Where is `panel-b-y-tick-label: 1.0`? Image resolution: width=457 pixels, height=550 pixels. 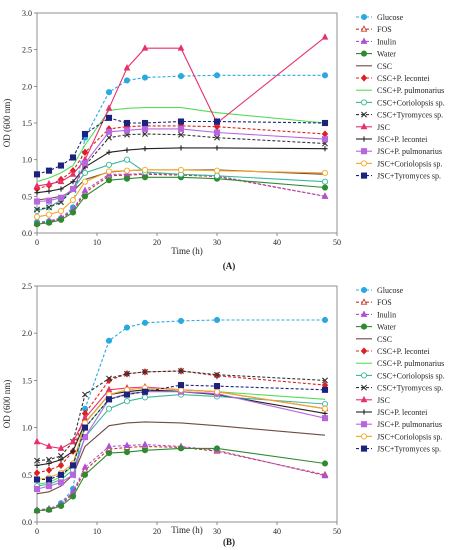
panel-b-y-tick-label: 1.0 is located at coordinates (27, 428).